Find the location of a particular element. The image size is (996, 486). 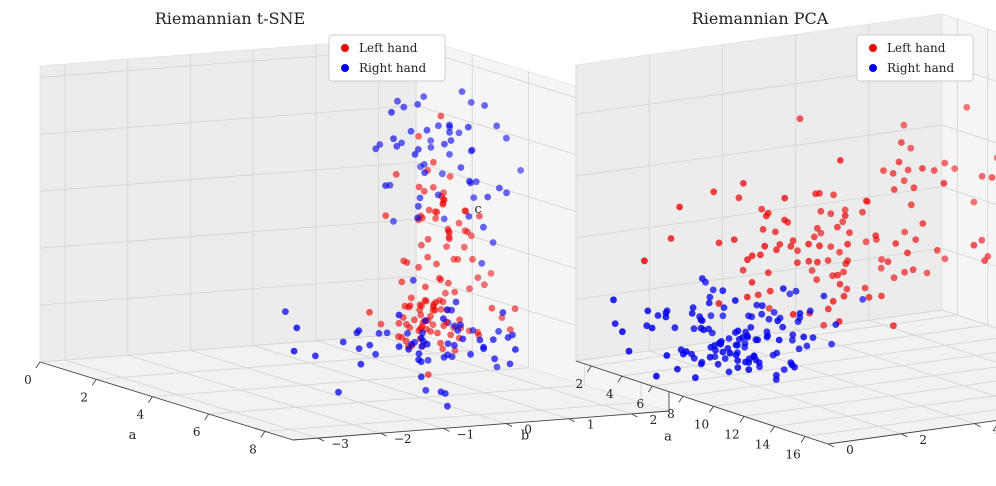

x-tick-label: 12 is located at coordinates (731, 434).